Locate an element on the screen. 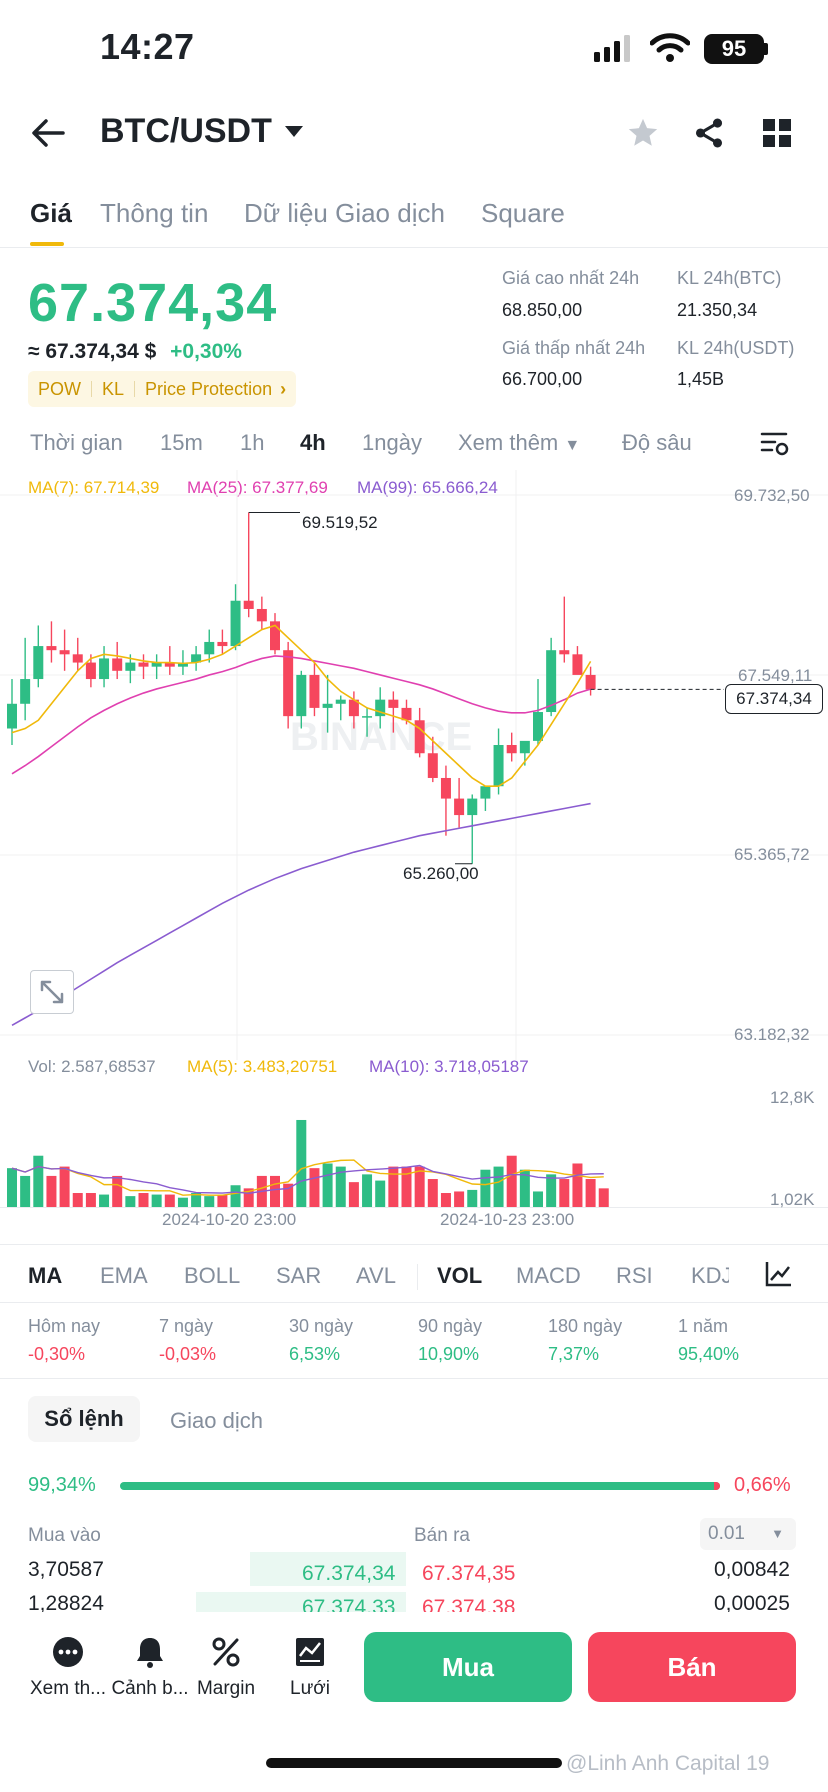 This screenshot has width=828, height=1792. indicator-sar: SAR is located at coordinates (299, 1275).